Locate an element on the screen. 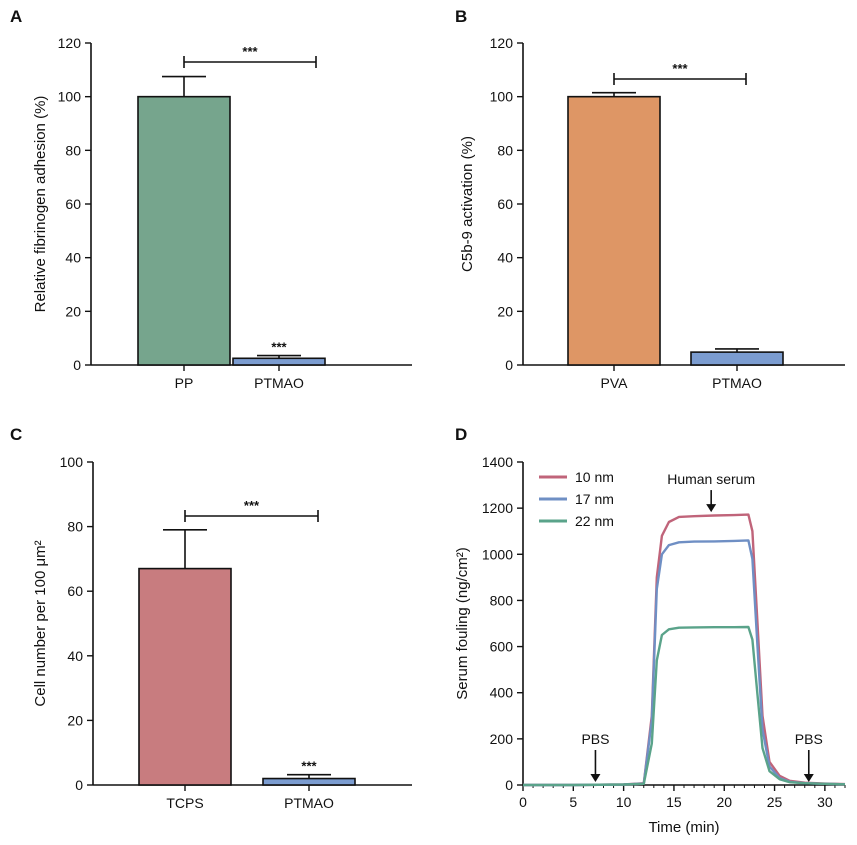  legend-label: 17 nm is located at coordinates (594, 499).